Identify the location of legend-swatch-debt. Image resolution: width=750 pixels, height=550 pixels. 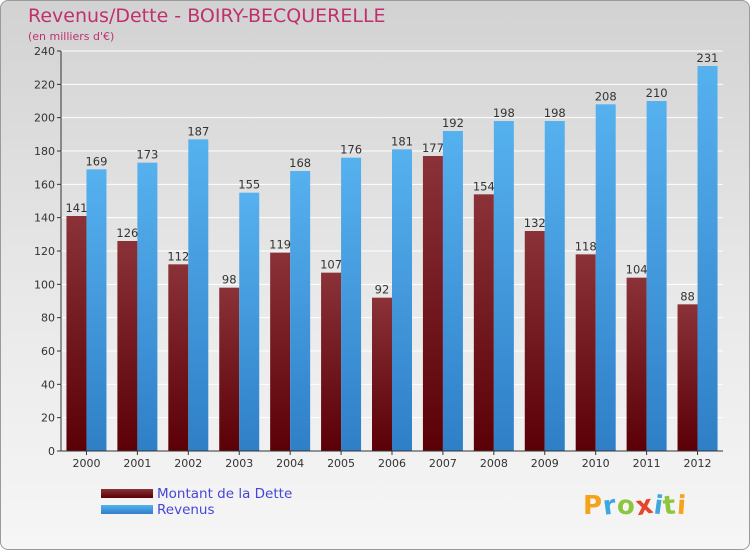
(127, 493).